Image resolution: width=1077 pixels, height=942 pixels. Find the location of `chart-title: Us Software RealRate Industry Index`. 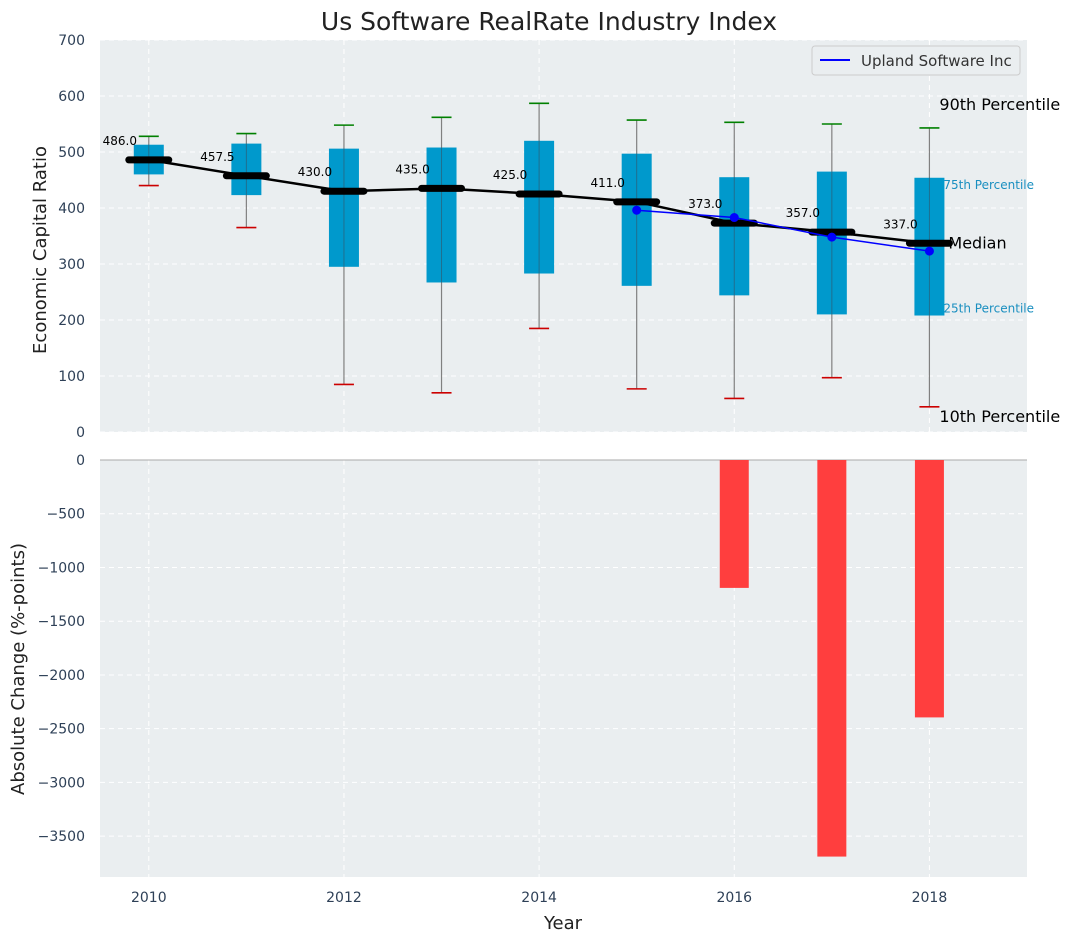

chart-title: Us Software RealRate Industry Index is located at coordinates (549, 21).